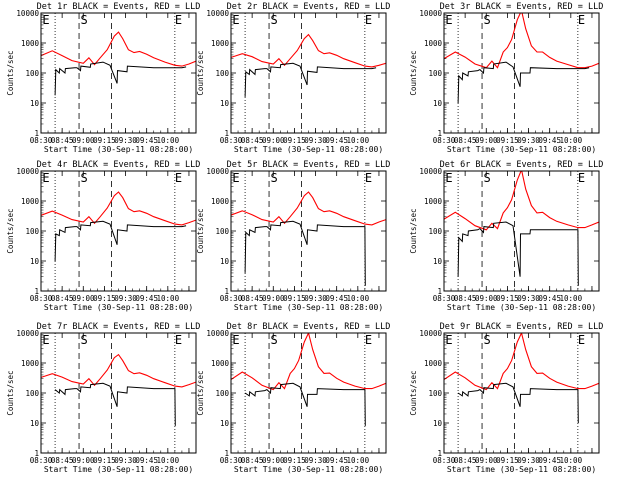 This screenshot has width=640, height=480. What do you see at coordinates (119, 7) in the screenshot?
I see `panel-title: Det 1r BLACK = Events, RED = LLD` at bounding box center [119, 7].